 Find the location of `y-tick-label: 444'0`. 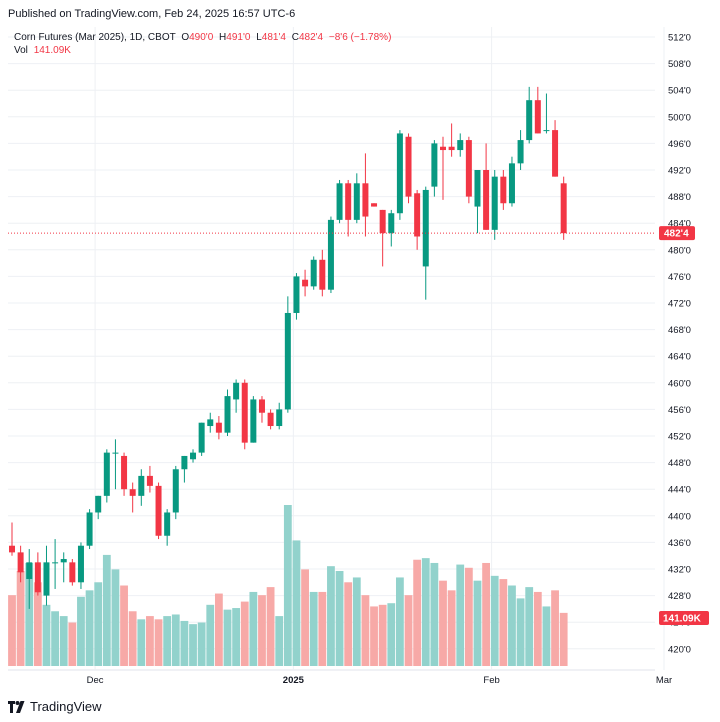

y-tick-label: 444'0 is located at coordinates (679, 490).